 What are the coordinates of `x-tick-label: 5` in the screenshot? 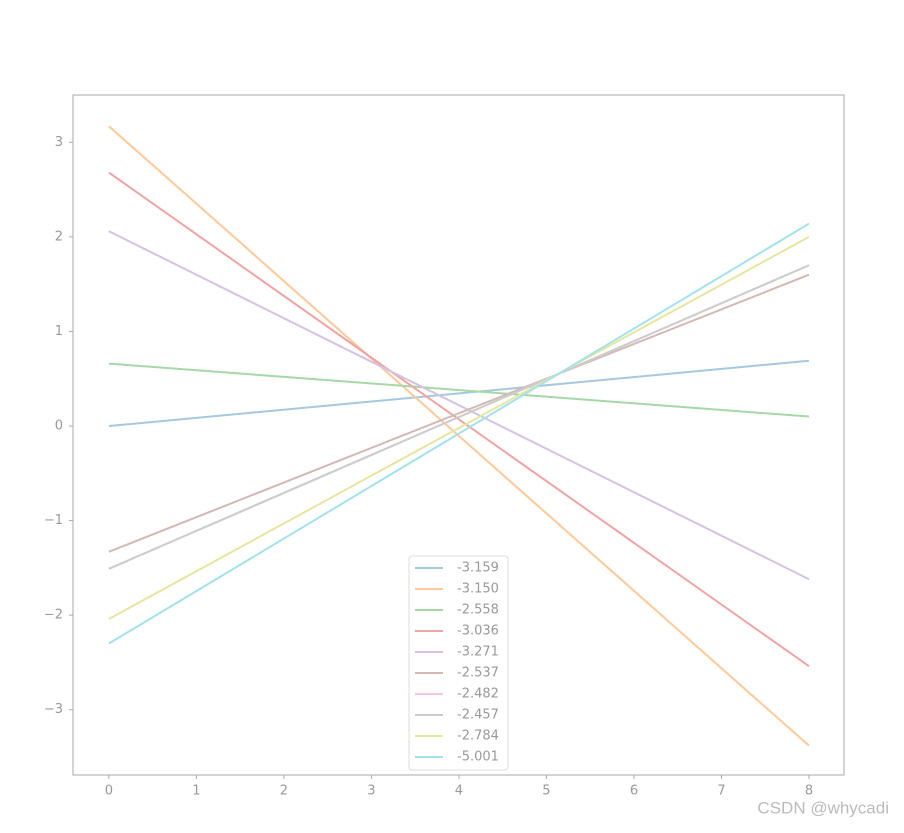 It's located at (546, 791).